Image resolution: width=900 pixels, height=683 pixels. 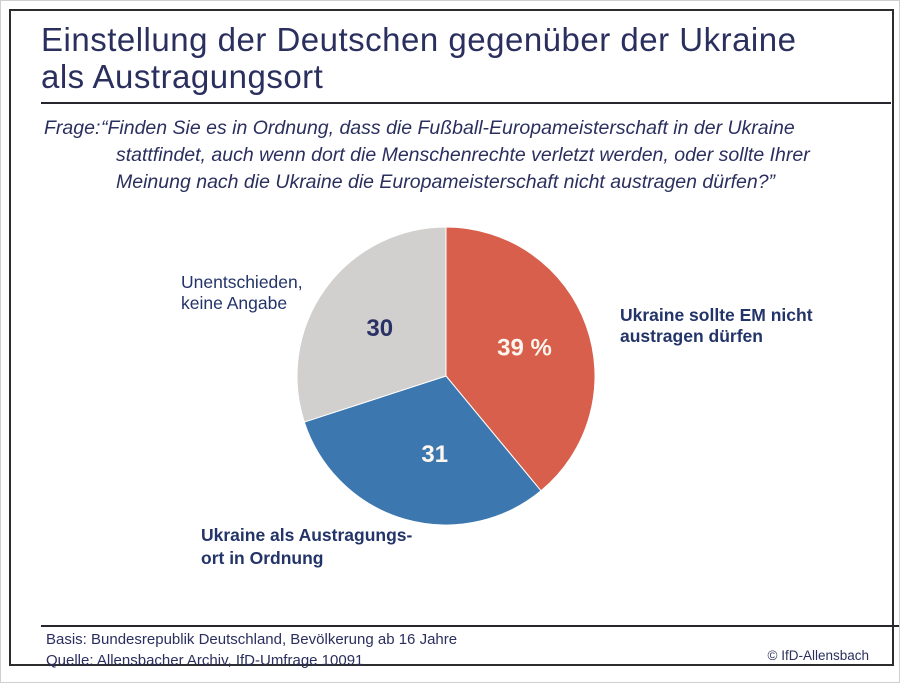 What do you see at coordinates (306, 547) in the screenshot?
I see `slice-label-infavor: Ukraine als Austragungs- ort in Ordnung` at bounding box center [306, 547].